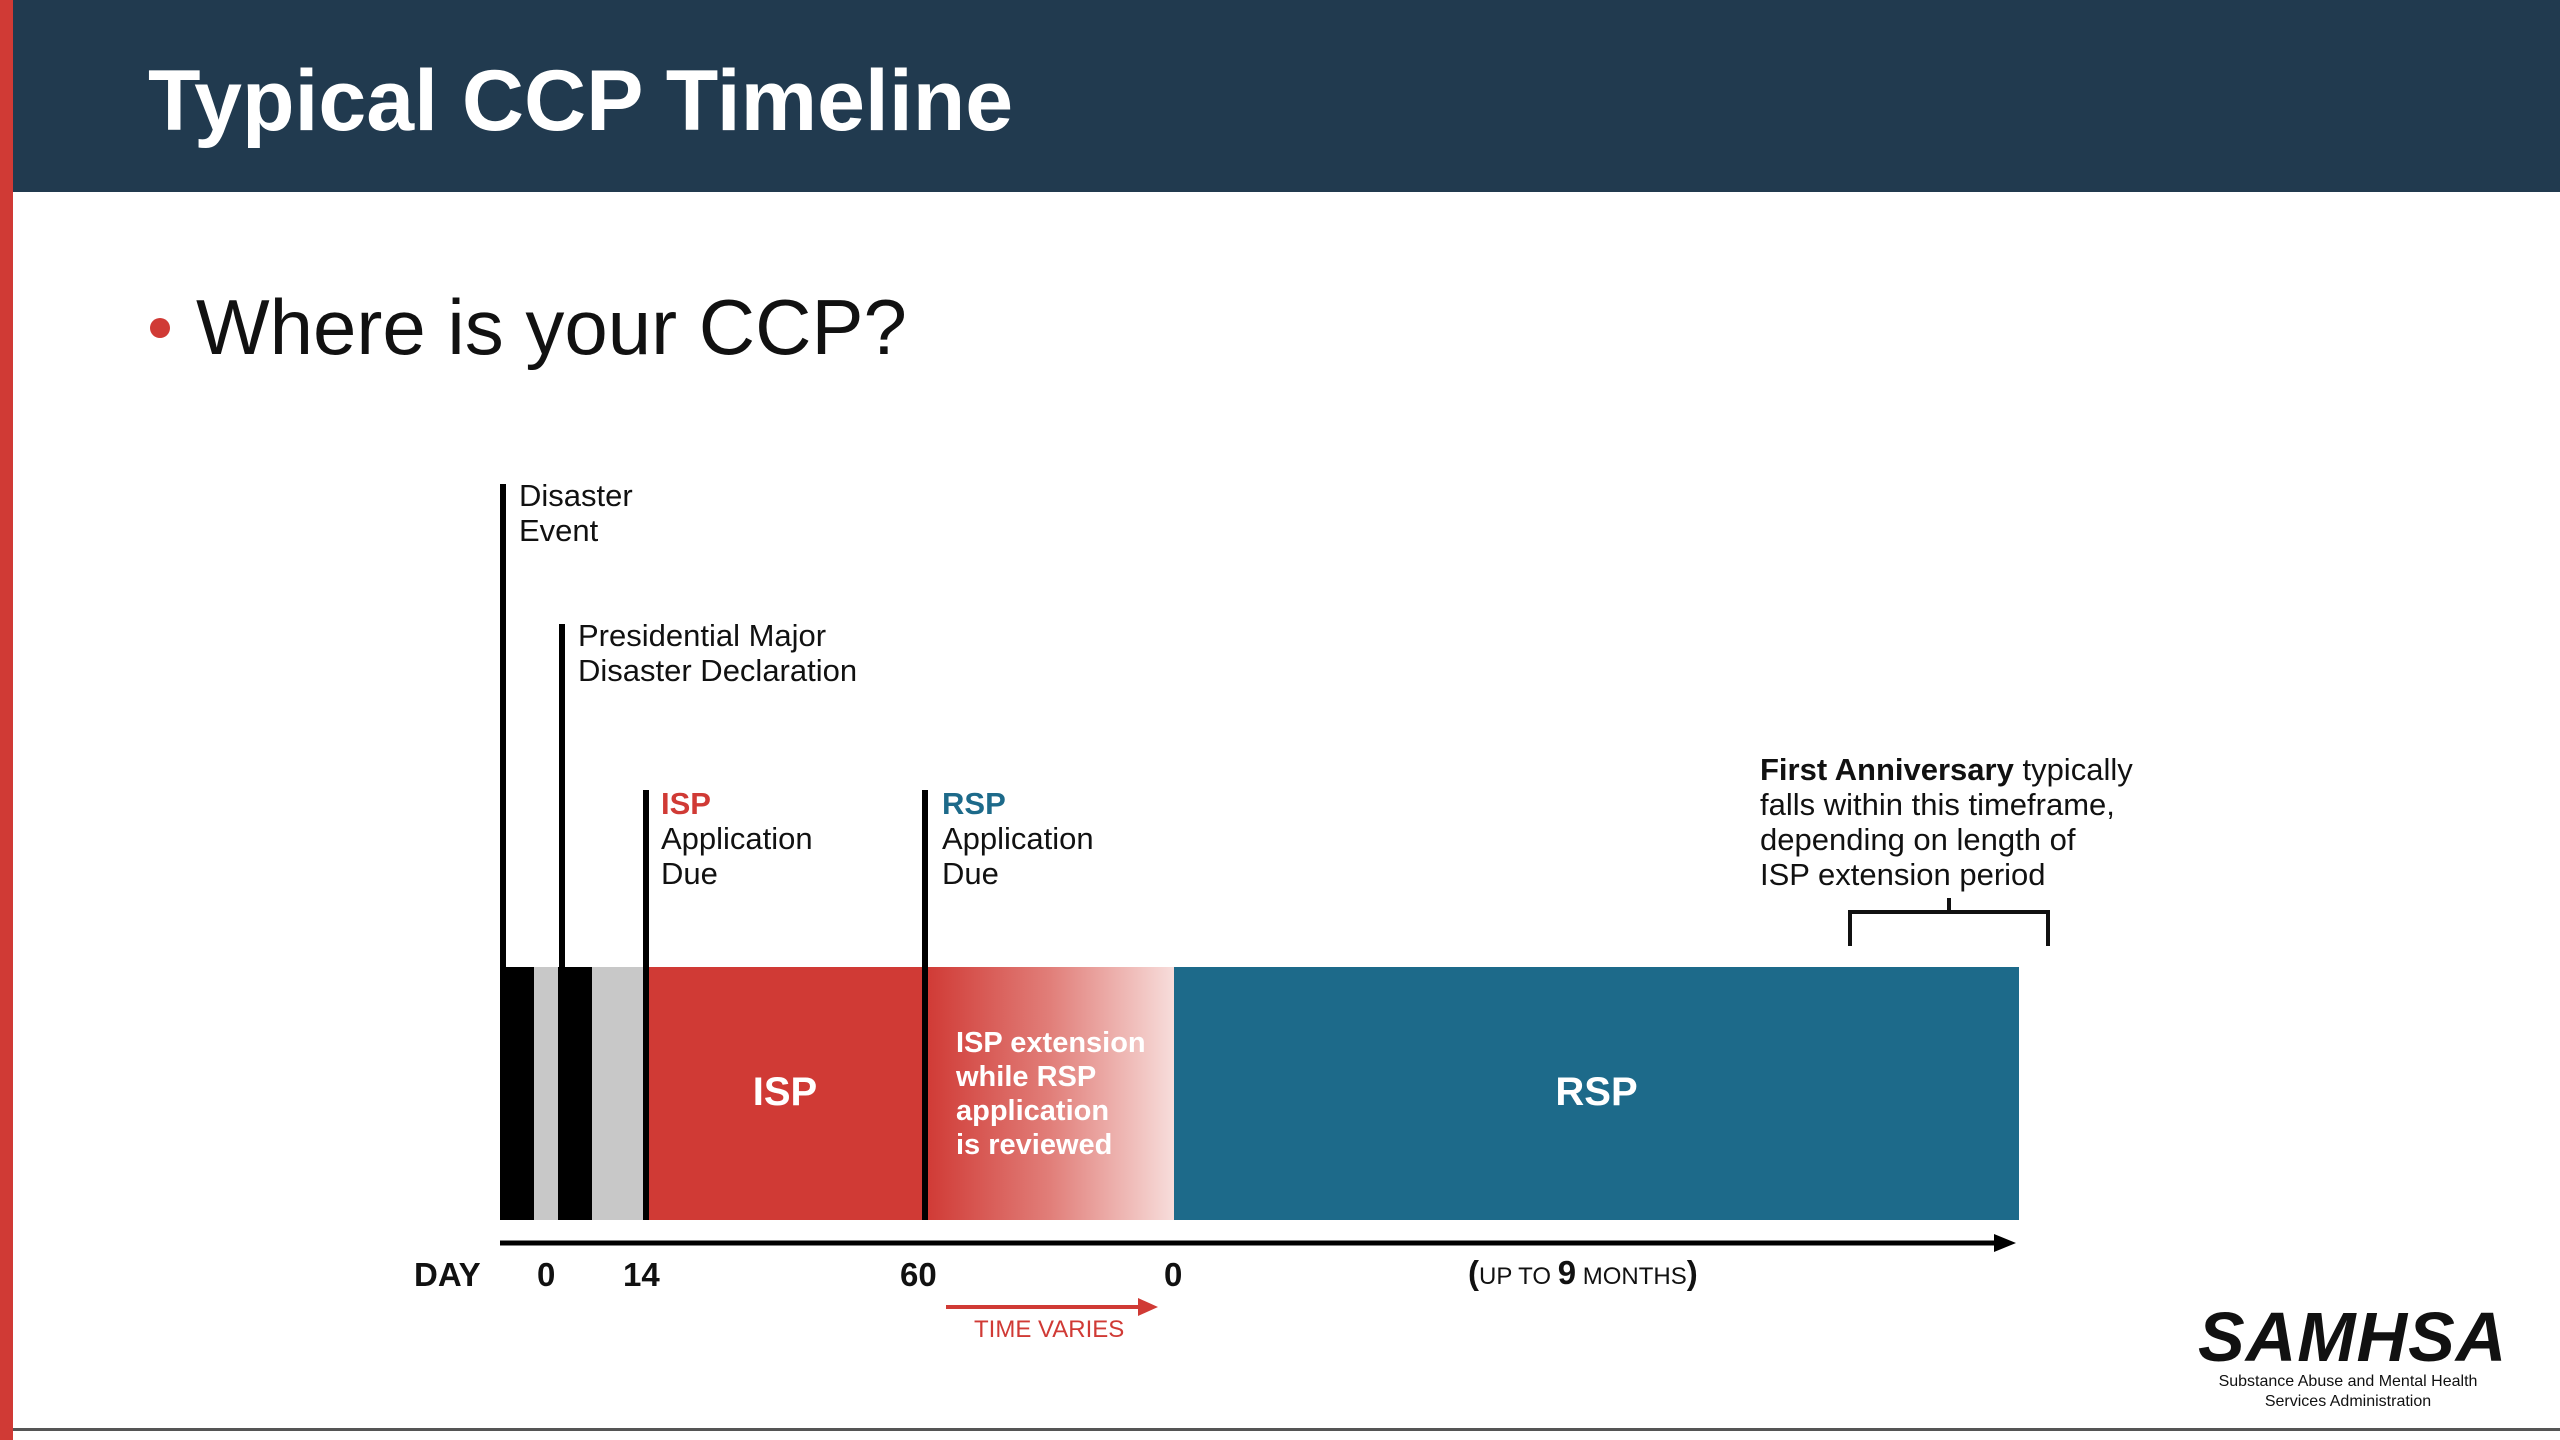 The width and height of the screenshot is (2560, 1440). What do you see at coordinates (1887, 769) in the screenshot?
I see `anniversary-bold: First Anniversary` at bounding box center [1887, 769].